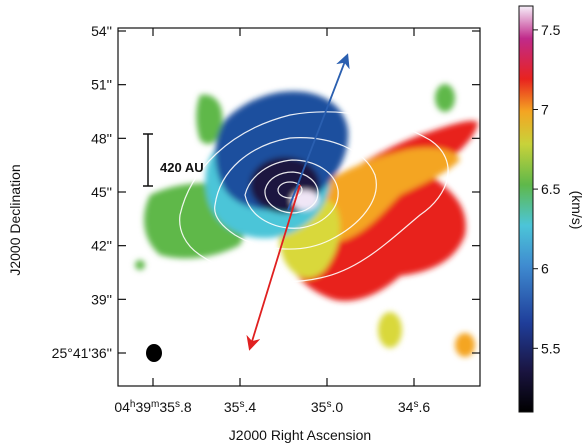  Describe the element at coordinates (240, 407) in the screenshot. I see `x-tick-label: 35s.4` at that location.